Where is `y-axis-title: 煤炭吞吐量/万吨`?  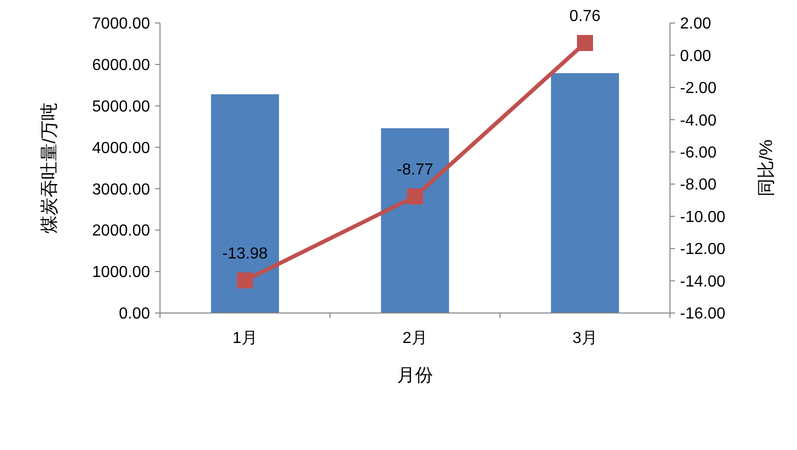
y-axis-title: 煤炭吞吐量/万吨 is located at coordinates (49, 168).